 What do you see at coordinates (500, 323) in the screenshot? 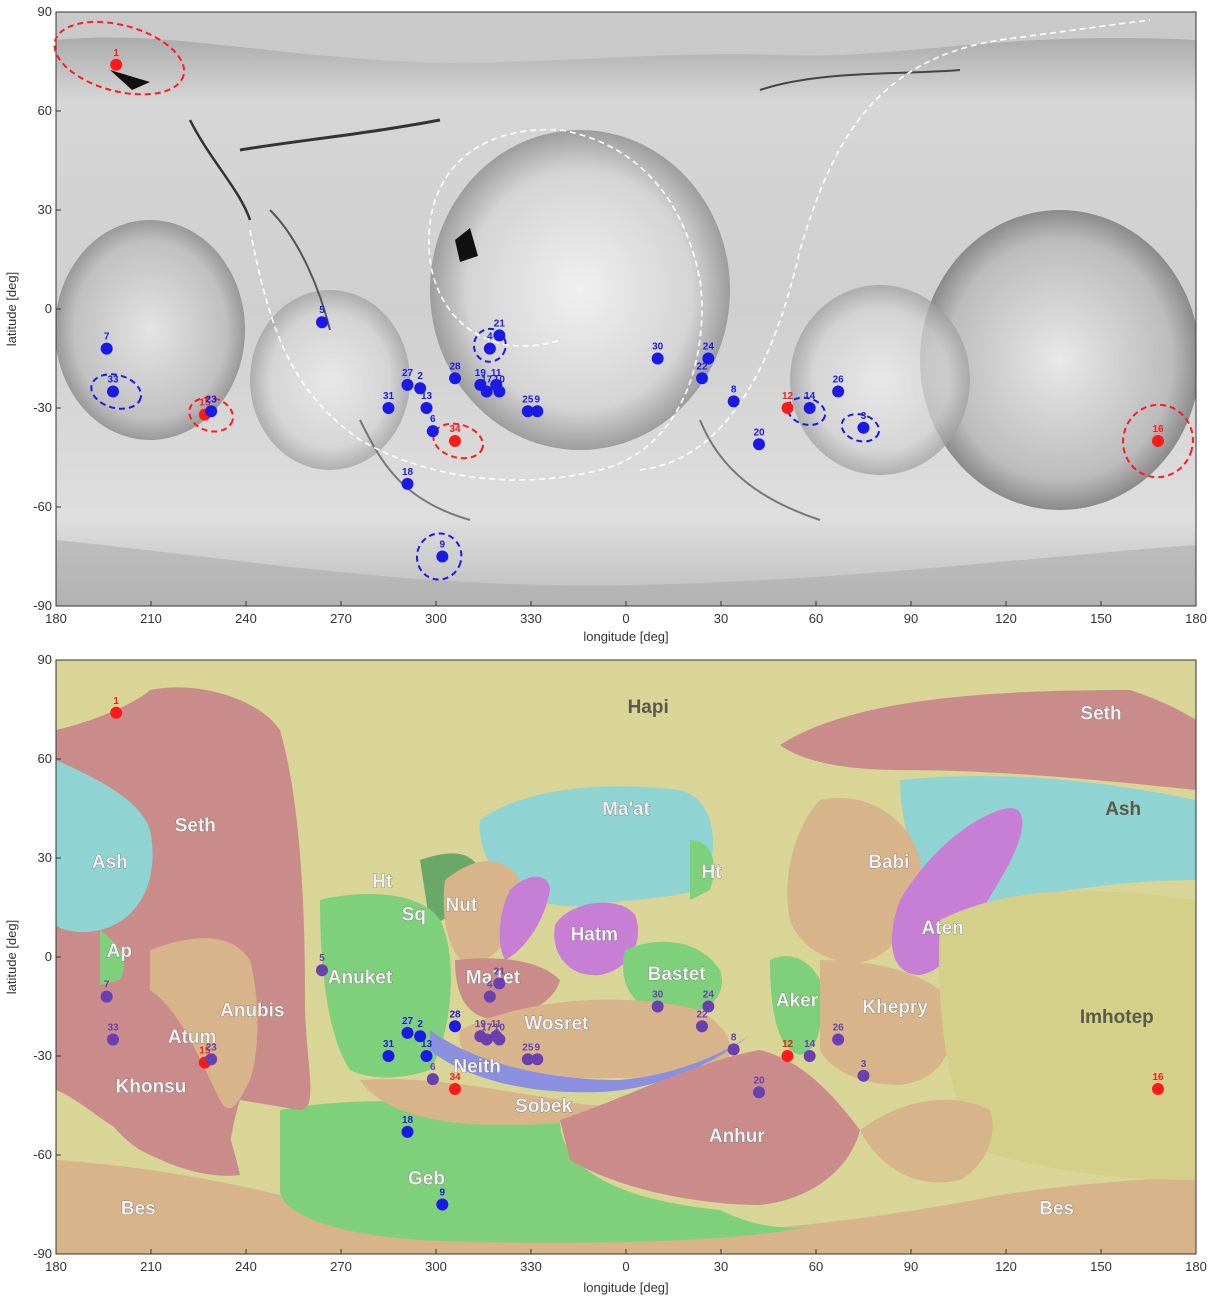
I see `event-label: 21` at bounding box center [500, 323].